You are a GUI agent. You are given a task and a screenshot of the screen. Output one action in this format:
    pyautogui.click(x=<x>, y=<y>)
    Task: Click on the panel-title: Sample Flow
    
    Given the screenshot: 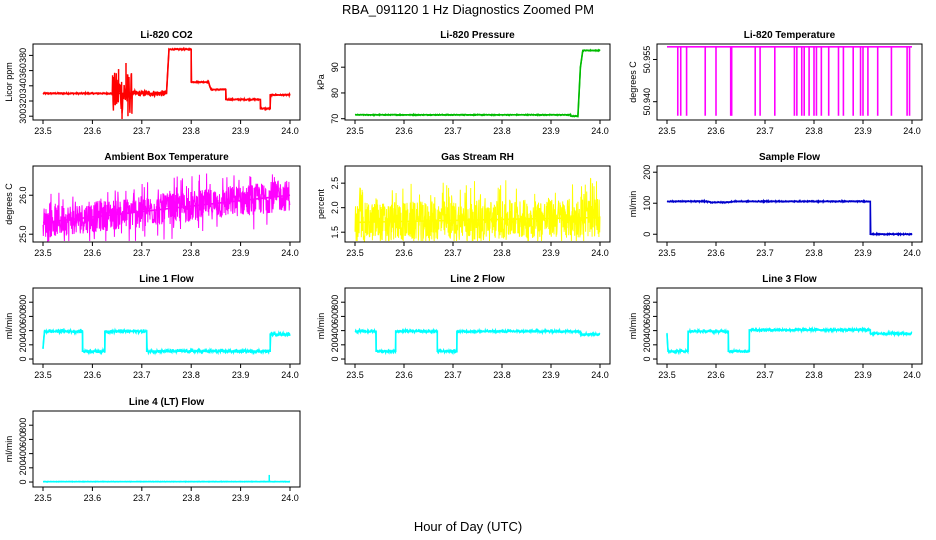 What is the action you would take?
    pyautogui.click(x=789, y=157)
    